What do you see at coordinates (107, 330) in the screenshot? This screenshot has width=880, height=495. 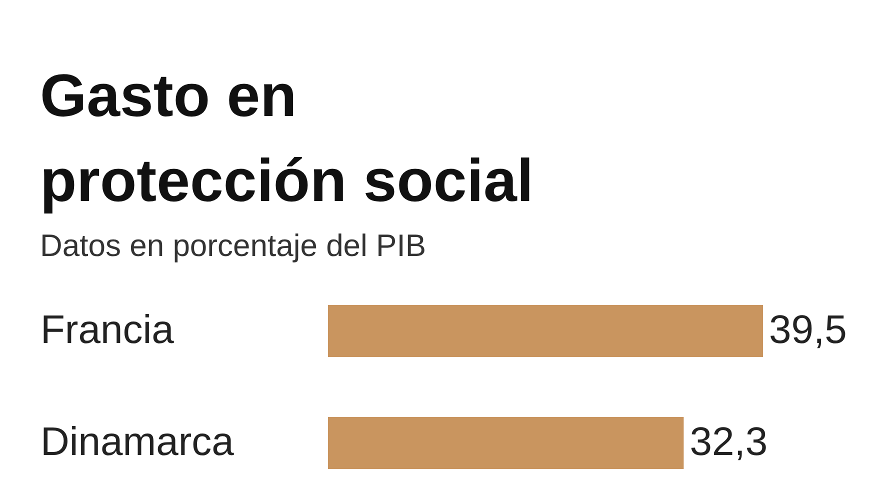 I see `y-tick-label: Francia` at bounding box center [107, 330].